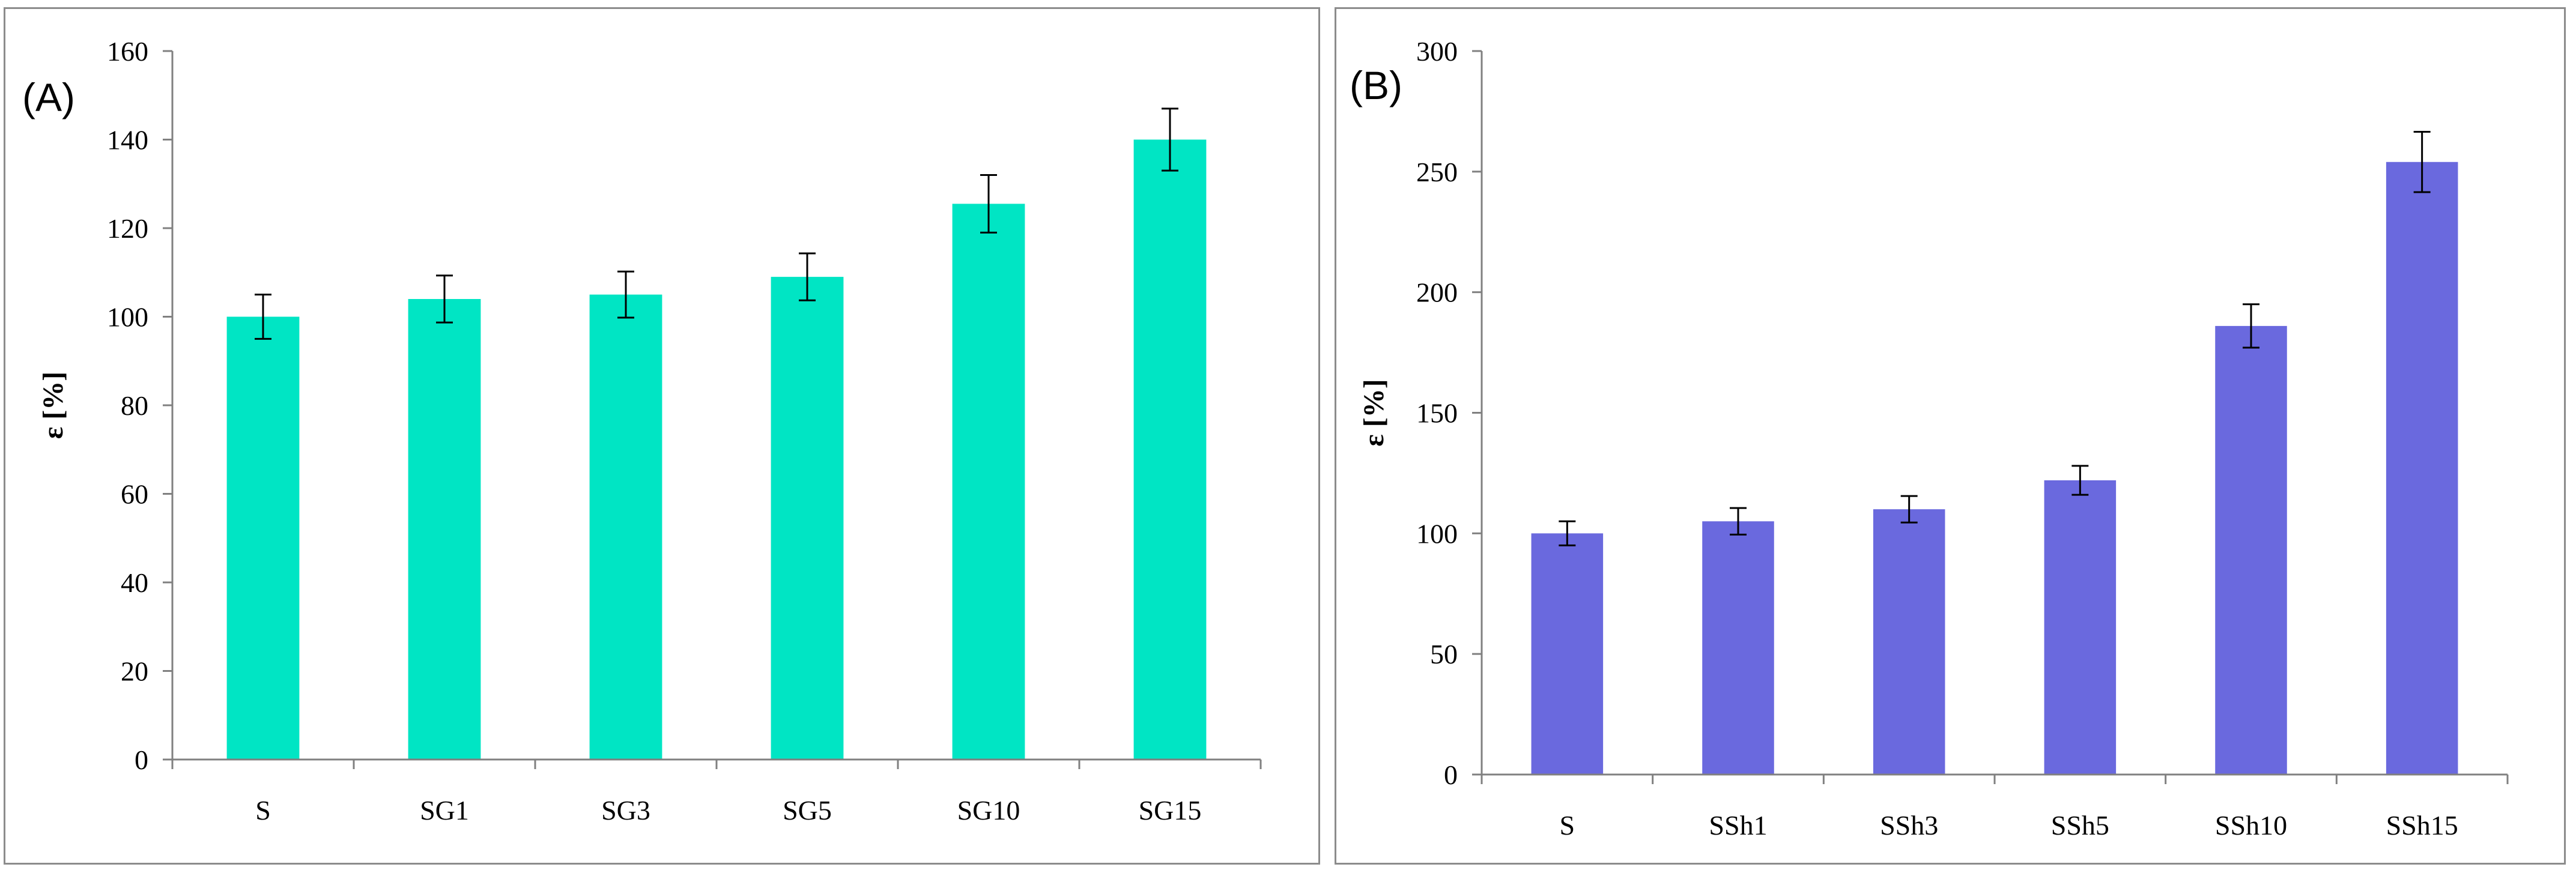 This screenshot has width=2576, height=882. I want to click on chart-b-ytick-label-6: 300, so click(1437, 51).